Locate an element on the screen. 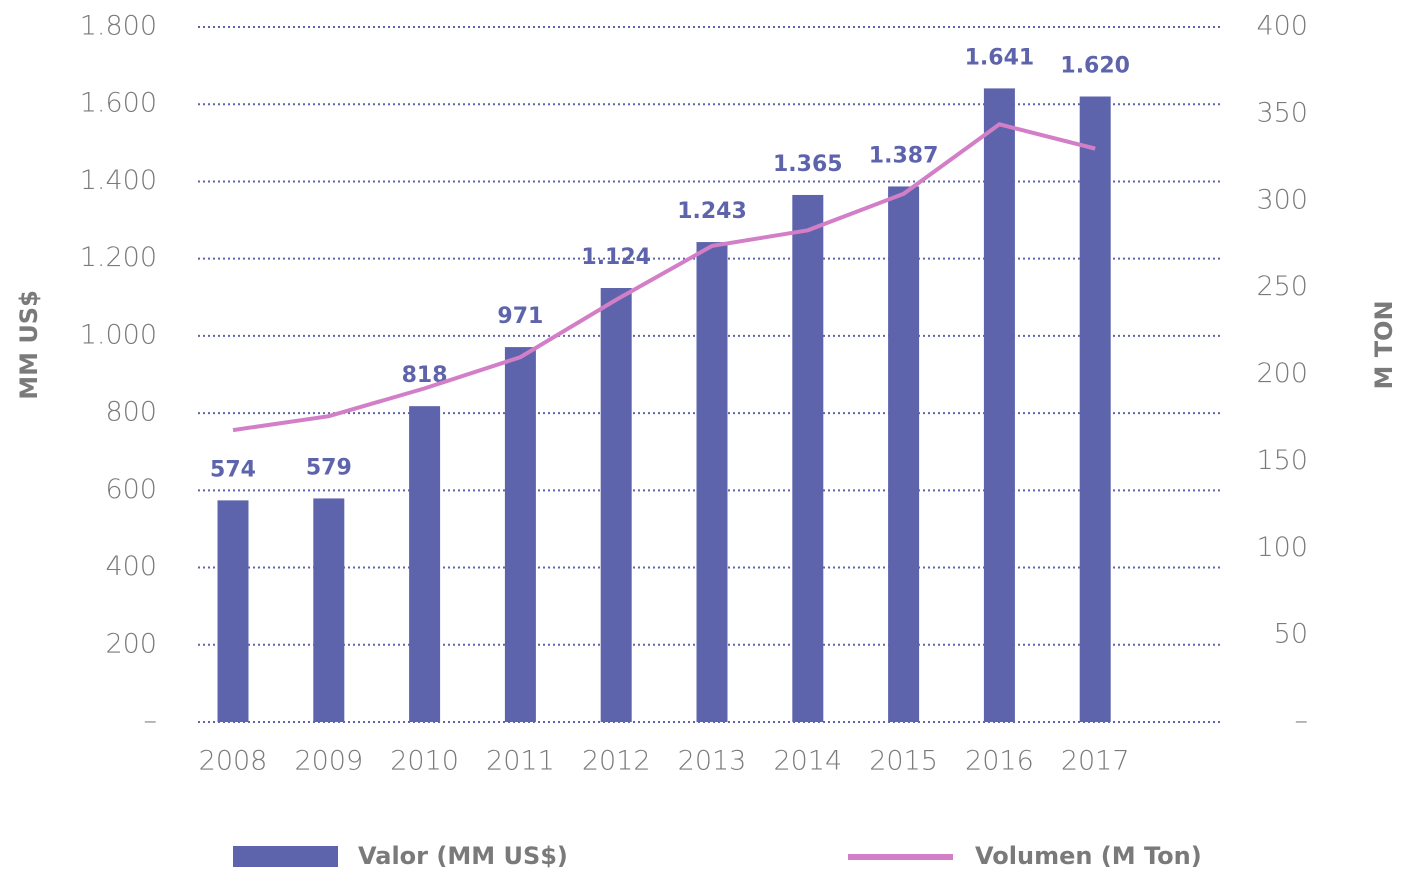 This screenshot has height=869, width=1401. y-tick-label: 800 is located at coordinates (131, 412).